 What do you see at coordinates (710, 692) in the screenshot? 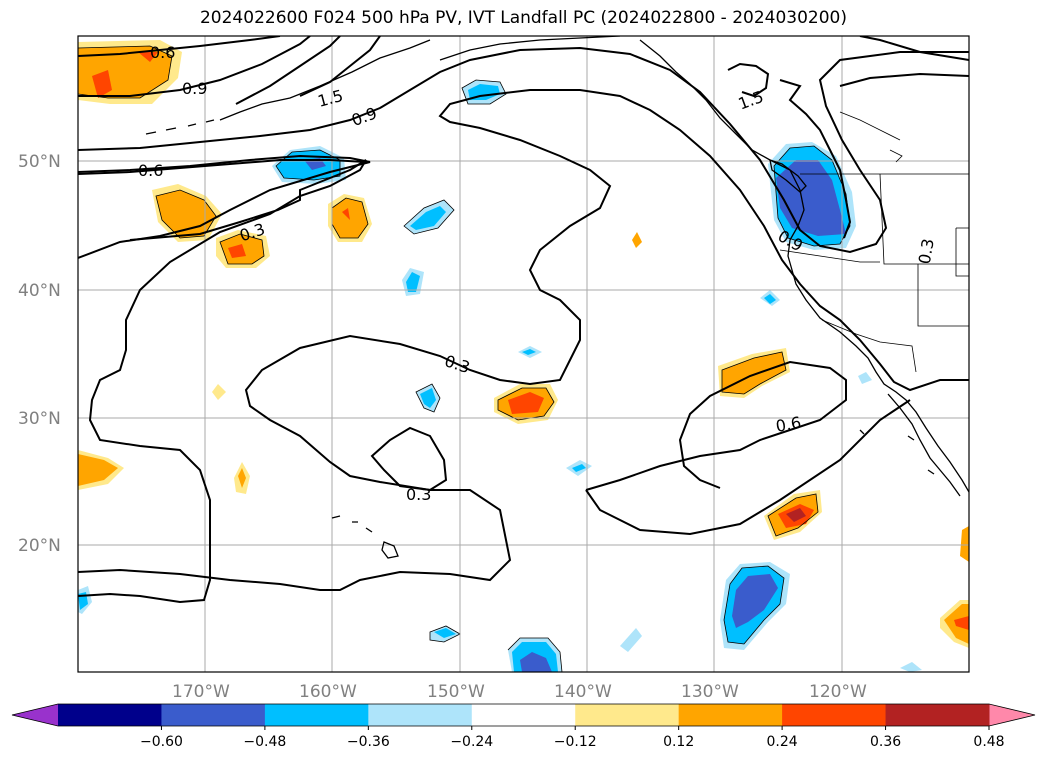
I see `lon-label: 130°W` at bounding box center [710, 692].